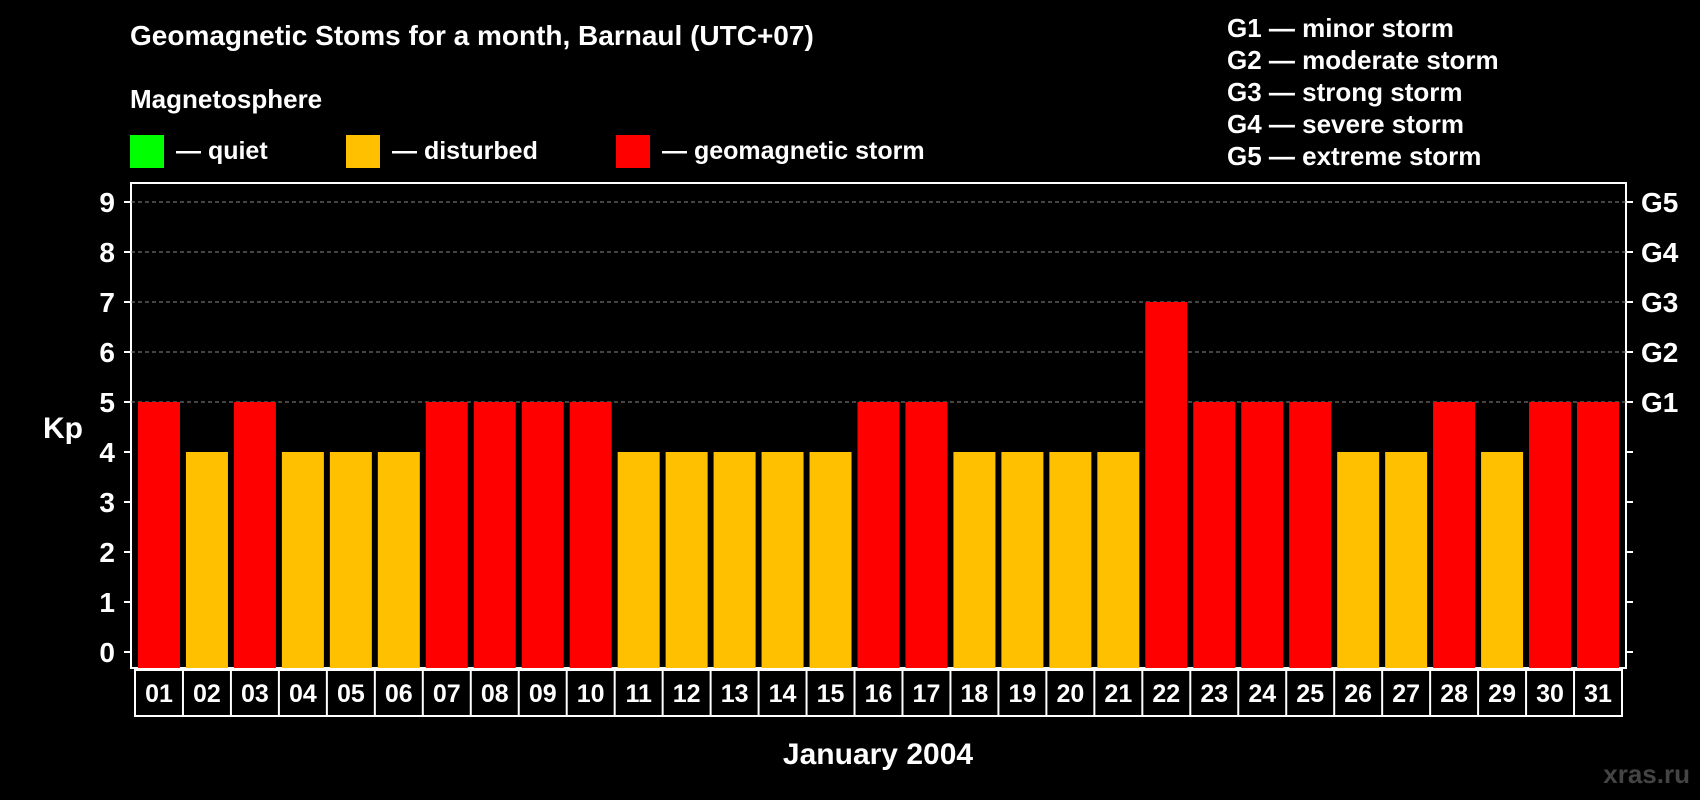 The height and width of the screenshot is (800, 1700). Describe the element at coordinates (107, 302) in the screenshot. I see `y-tick-label: 7` at that location.